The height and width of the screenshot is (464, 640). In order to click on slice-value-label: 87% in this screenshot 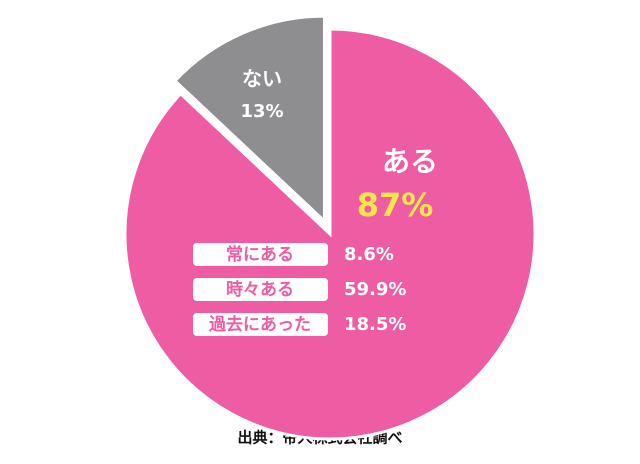, I will do `click(395, 205)`.